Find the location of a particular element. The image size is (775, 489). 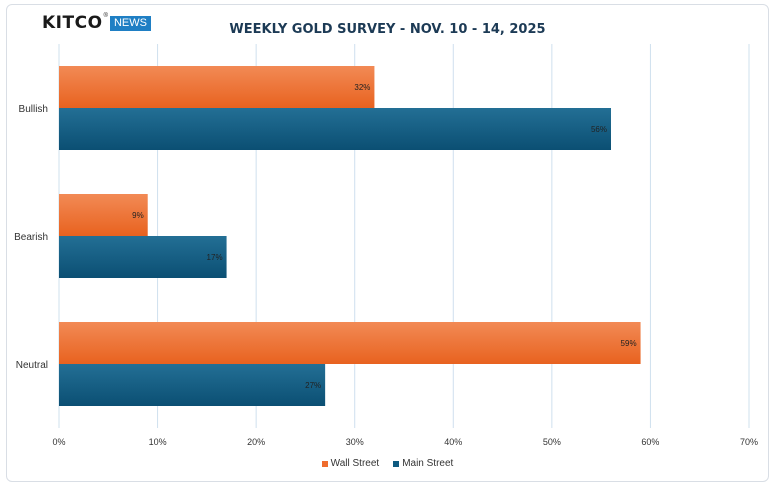

data-label-wall-street-bearish: 9% is located at coordinates (138, 215).